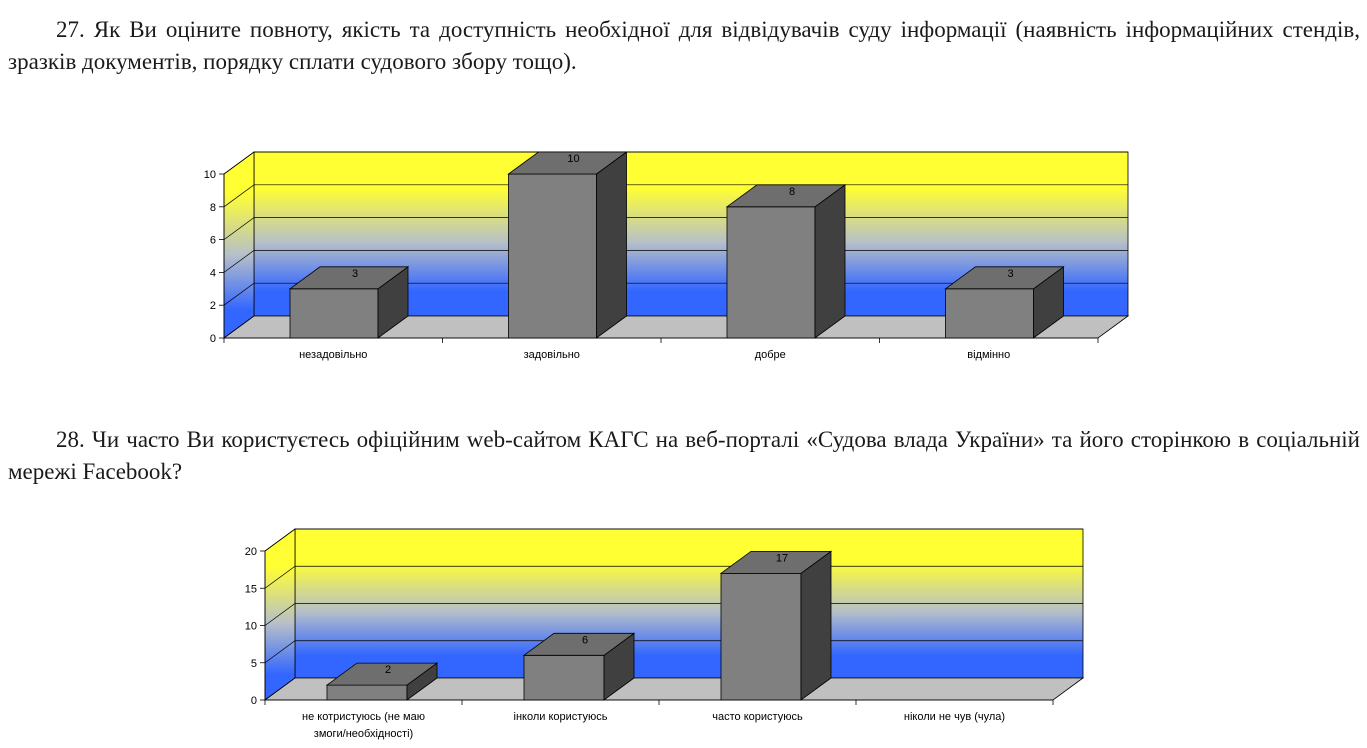 The image size is (1367, 748). What do you see at coordinates (388, 670) in the screenshot?
I see `data-label: 2` at bounding box center [388, 670].